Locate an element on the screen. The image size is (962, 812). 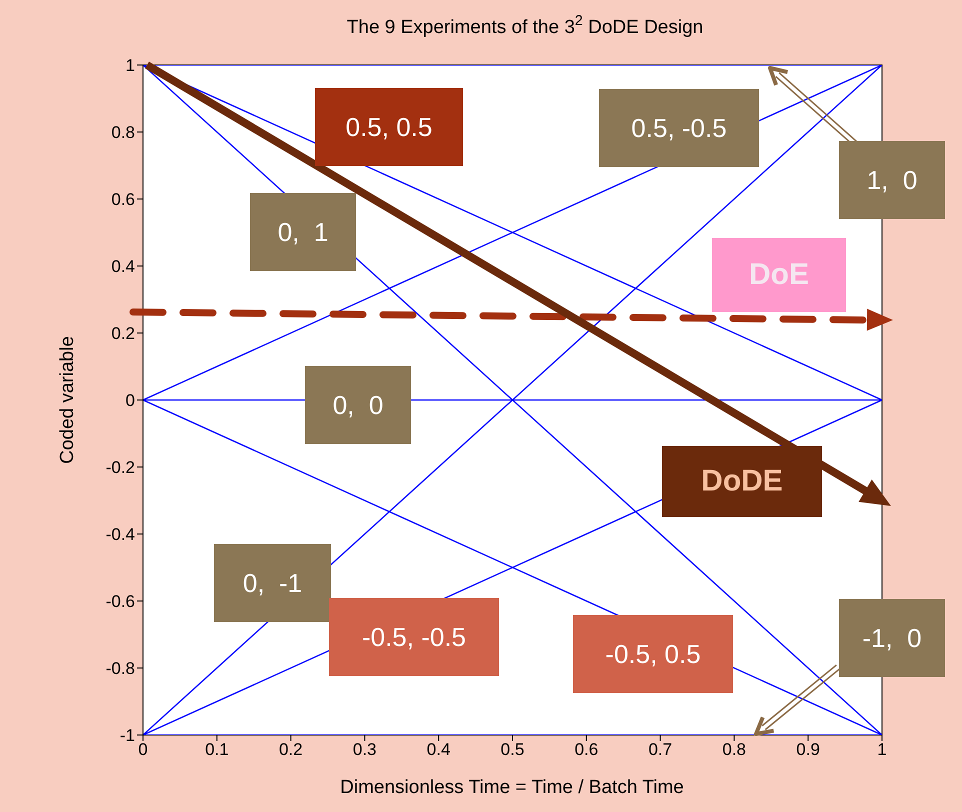
y-axis-title: Coded variable is located at coordinates (67, 400).